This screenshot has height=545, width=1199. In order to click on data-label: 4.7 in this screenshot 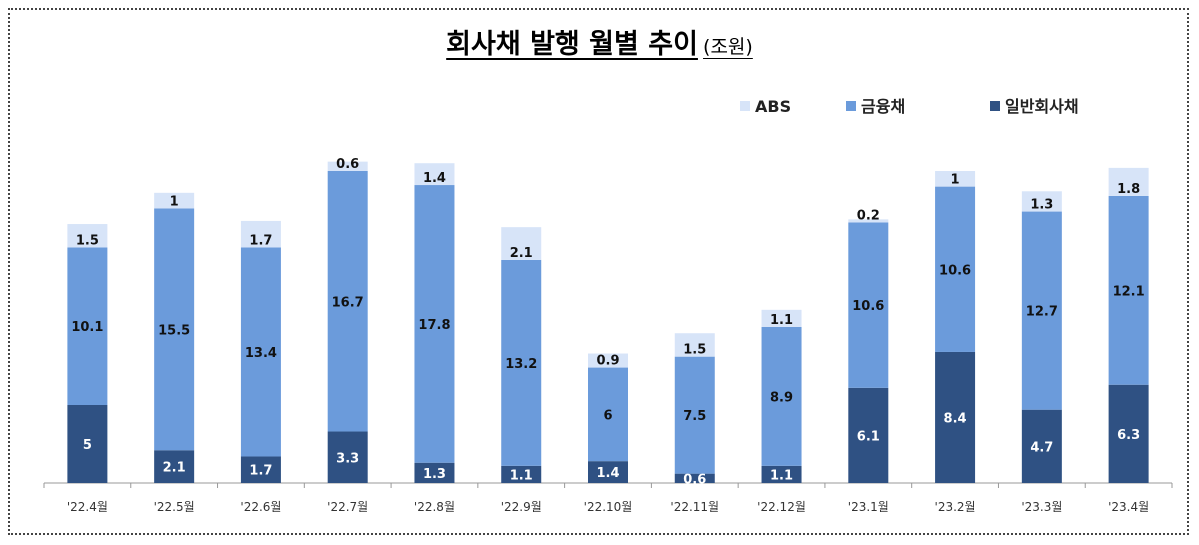, I will do `click(1041, 447)`.